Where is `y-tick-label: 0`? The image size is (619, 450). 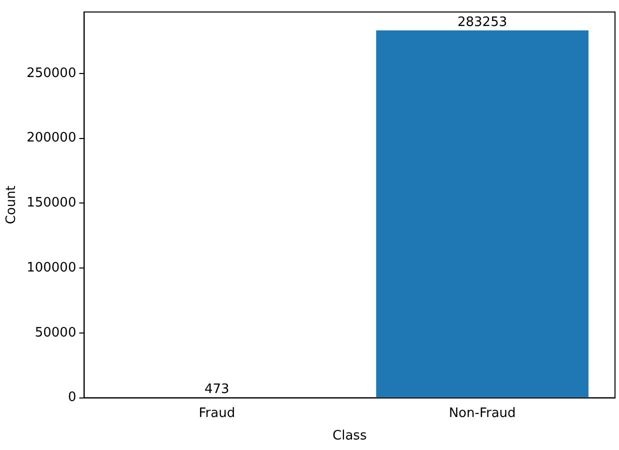 y-tick-label: 0 is located at coordinates (72, 398).